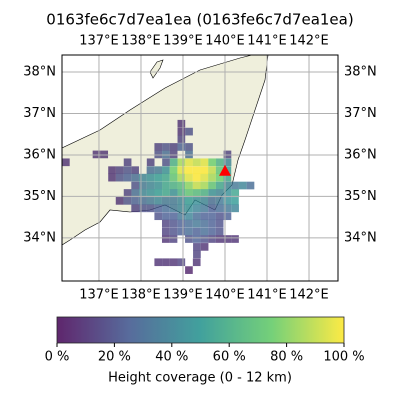  I want to click on lon-label-top: 142°E, so click(309, 41).